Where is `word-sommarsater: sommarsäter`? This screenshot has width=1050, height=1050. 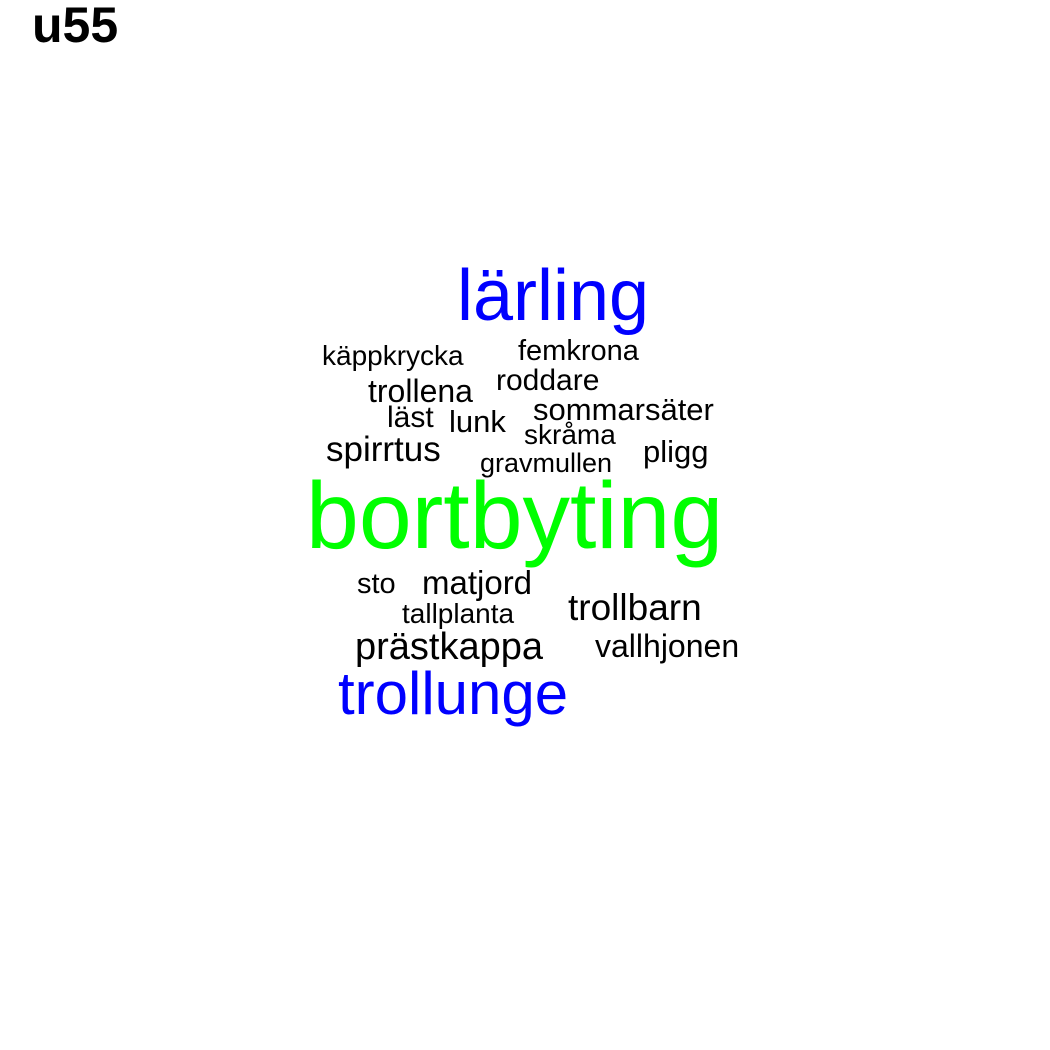 word-sommarsater: sommarsäter is located at coordinates (623, 409).